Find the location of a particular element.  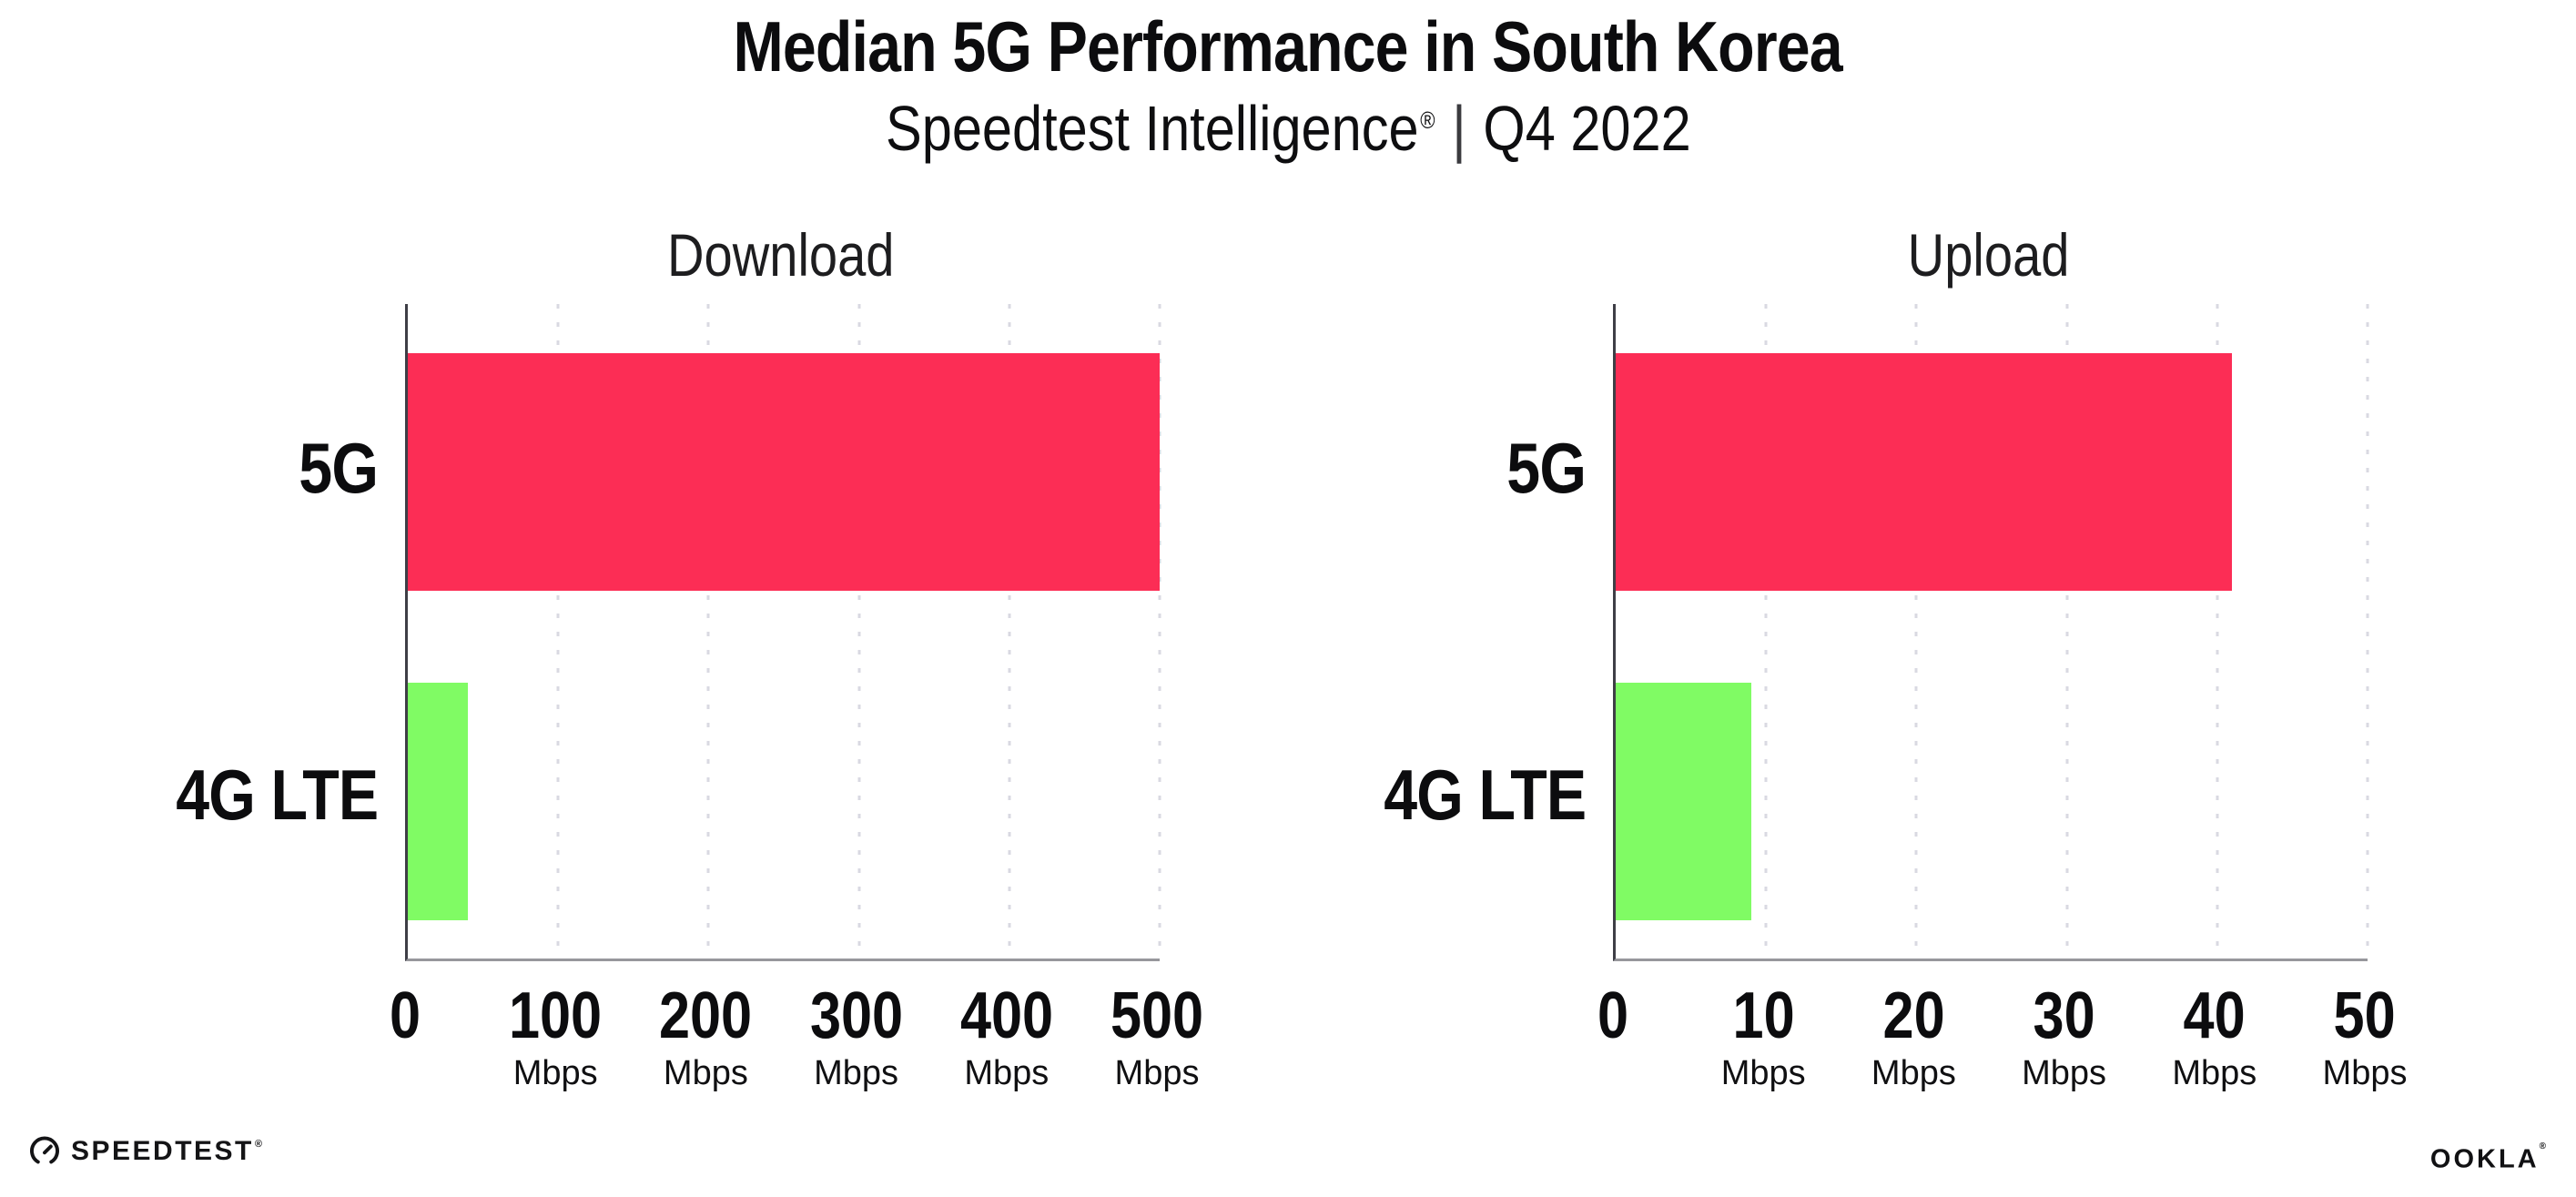

axis-tick: 400 Mbps is located at coordinates (1006, 1036).